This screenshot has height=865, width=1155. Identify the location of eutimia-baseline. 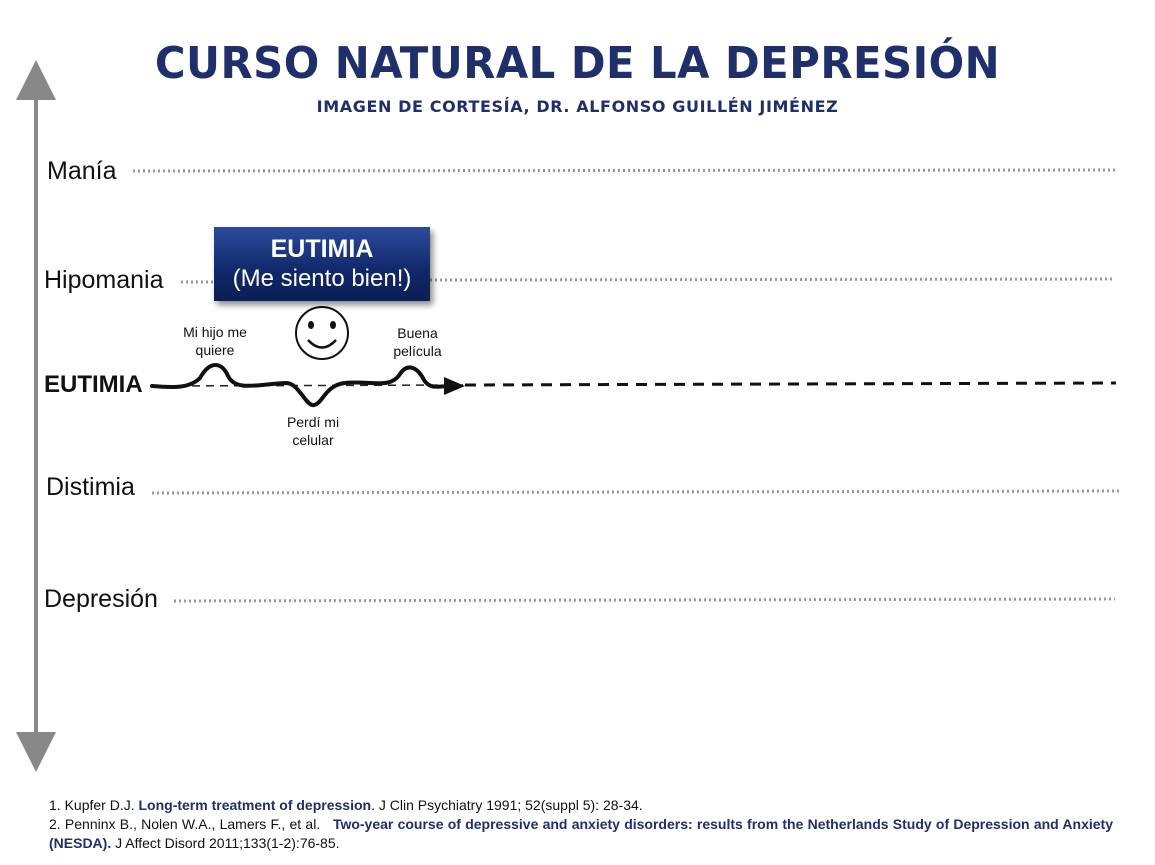
(306, 385).